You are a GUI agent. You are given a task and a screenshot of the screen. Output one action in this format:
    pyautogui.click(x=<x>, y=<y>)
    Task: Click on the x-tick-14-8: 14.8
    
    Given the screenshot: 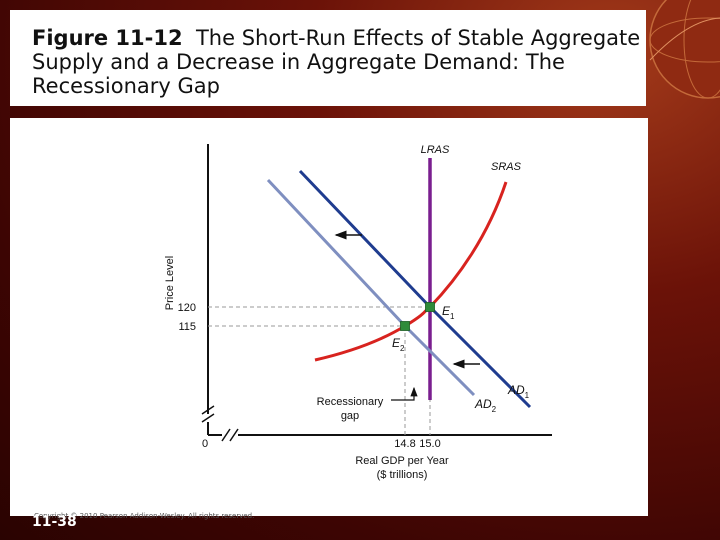 What is the action you would take?
    pyautogui.click(x=404, y=444)
    